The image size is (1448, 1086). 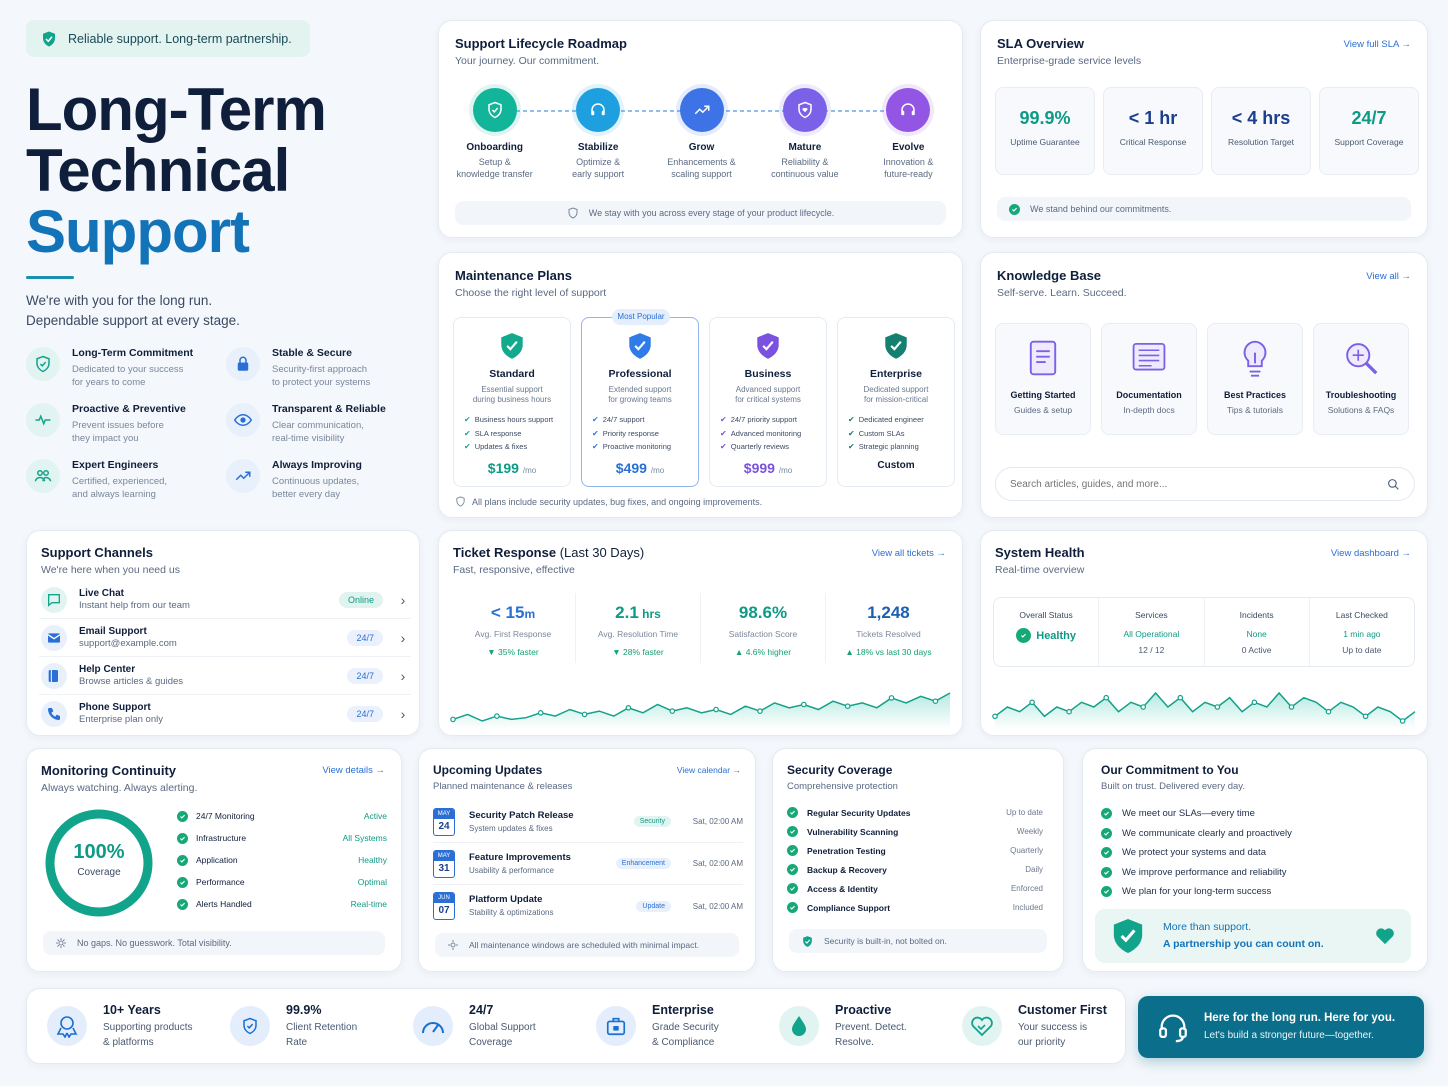 I want to click on updates-subtitle: Planned maintenance & releases, so click(x=503, y=786).